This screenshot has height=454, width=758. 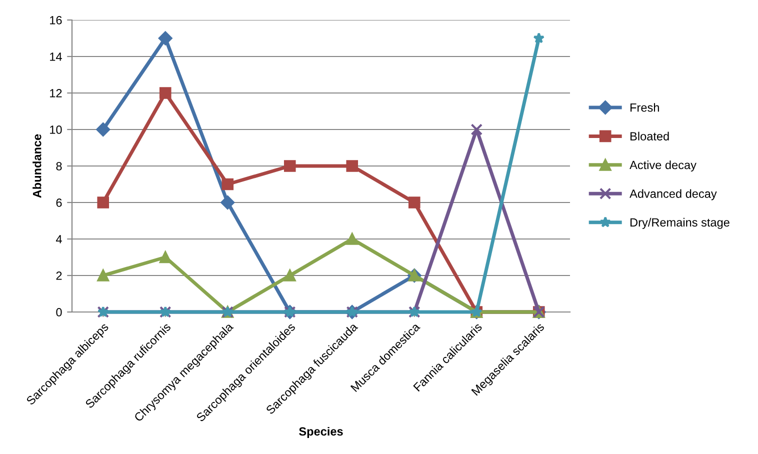 I want to click on y-tick-label: 16, so click(x=56, y=20).